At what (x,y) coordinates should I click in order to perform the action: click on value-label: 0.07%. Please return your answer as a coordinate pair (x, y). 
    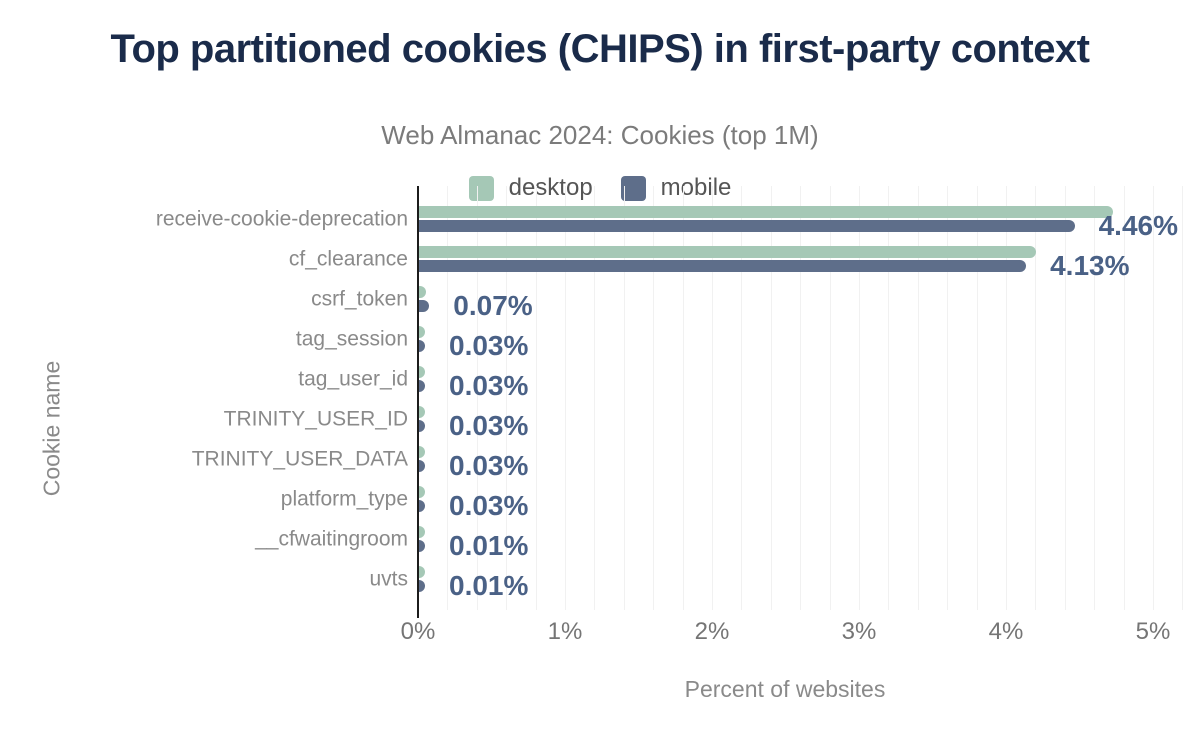
    Looking at the image, I should click on (493, 305).